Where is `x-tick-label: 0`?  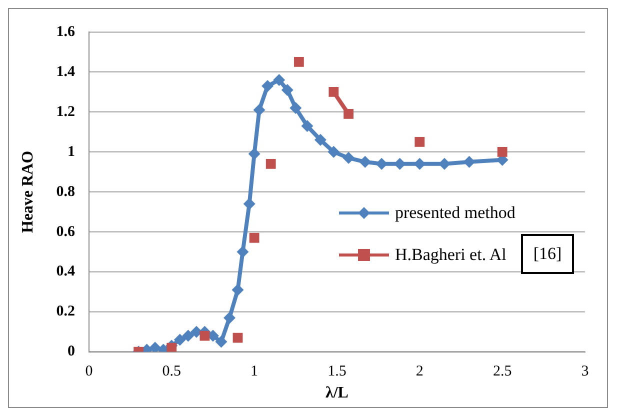
x-tick-label: 0 is located at coordinates (89, 372).